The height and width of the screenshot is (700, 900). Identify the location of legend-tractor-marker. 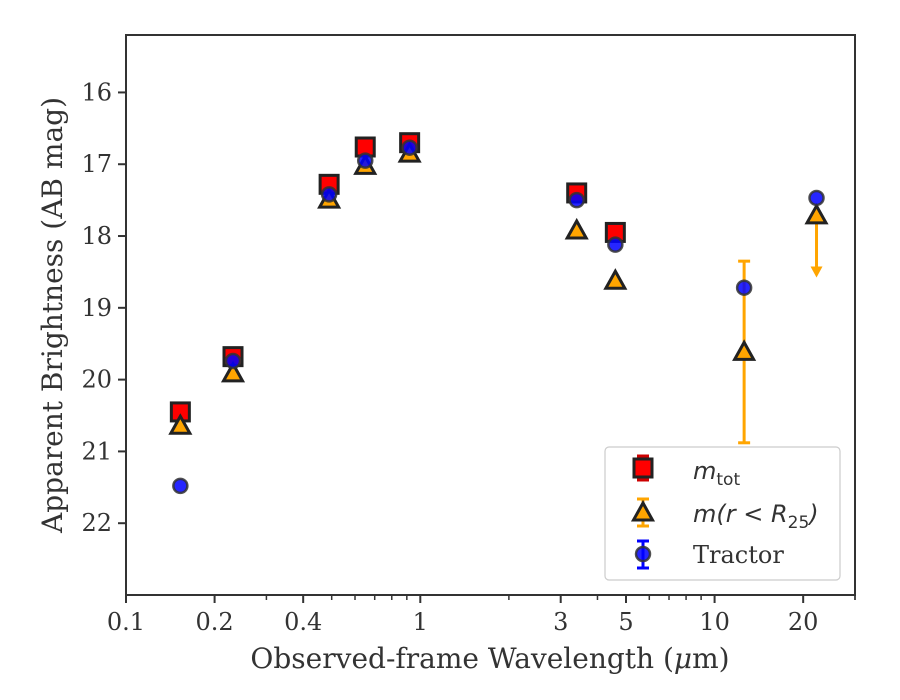
(643, 554).